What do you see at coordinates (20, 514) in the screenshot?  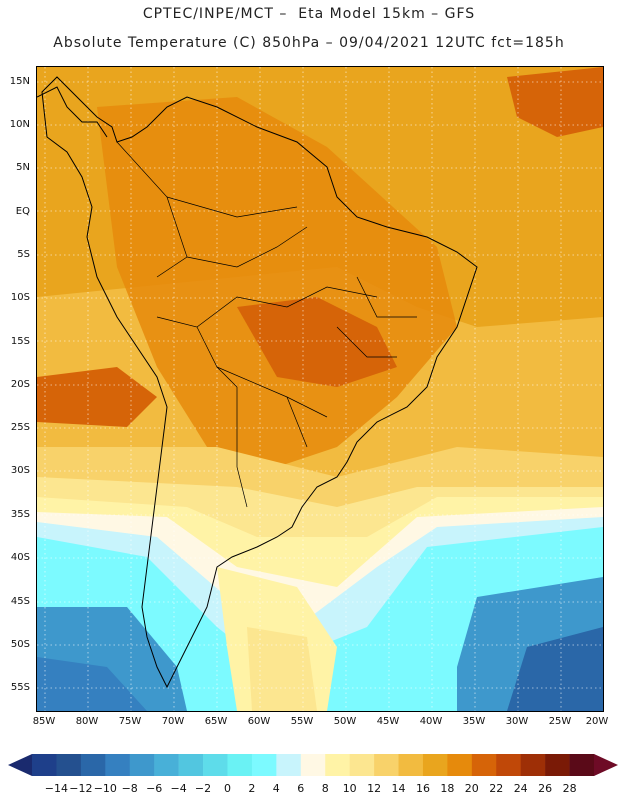 I see `lat-label: 35S` at bounding box center [20, 514].